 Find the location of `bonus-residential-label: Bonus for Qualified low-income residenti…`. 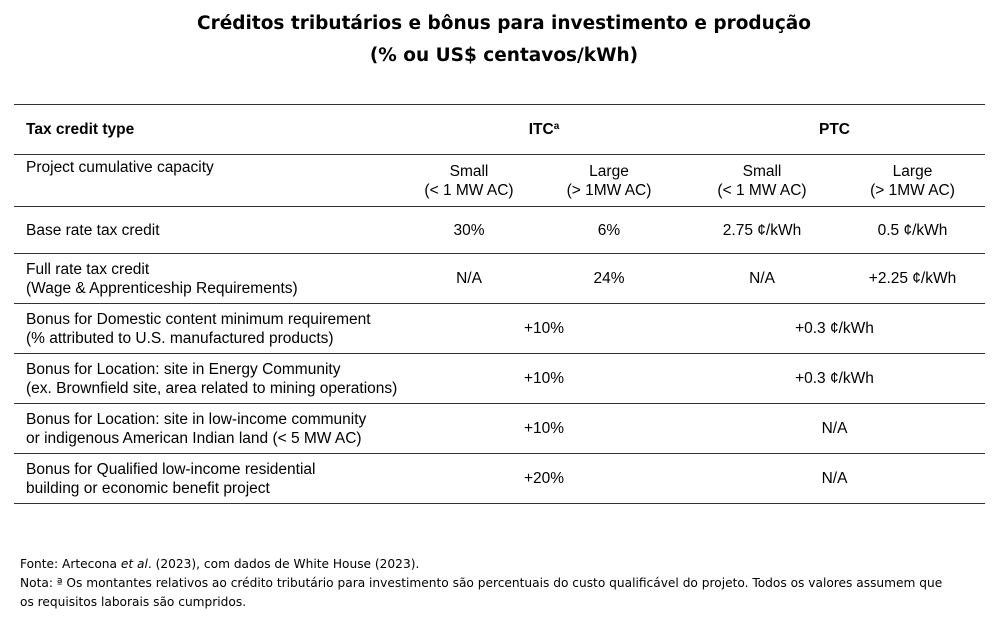

bonus-residential-label: Bonus for Qualified low-income residenti… is located at coordinates (209, 479).